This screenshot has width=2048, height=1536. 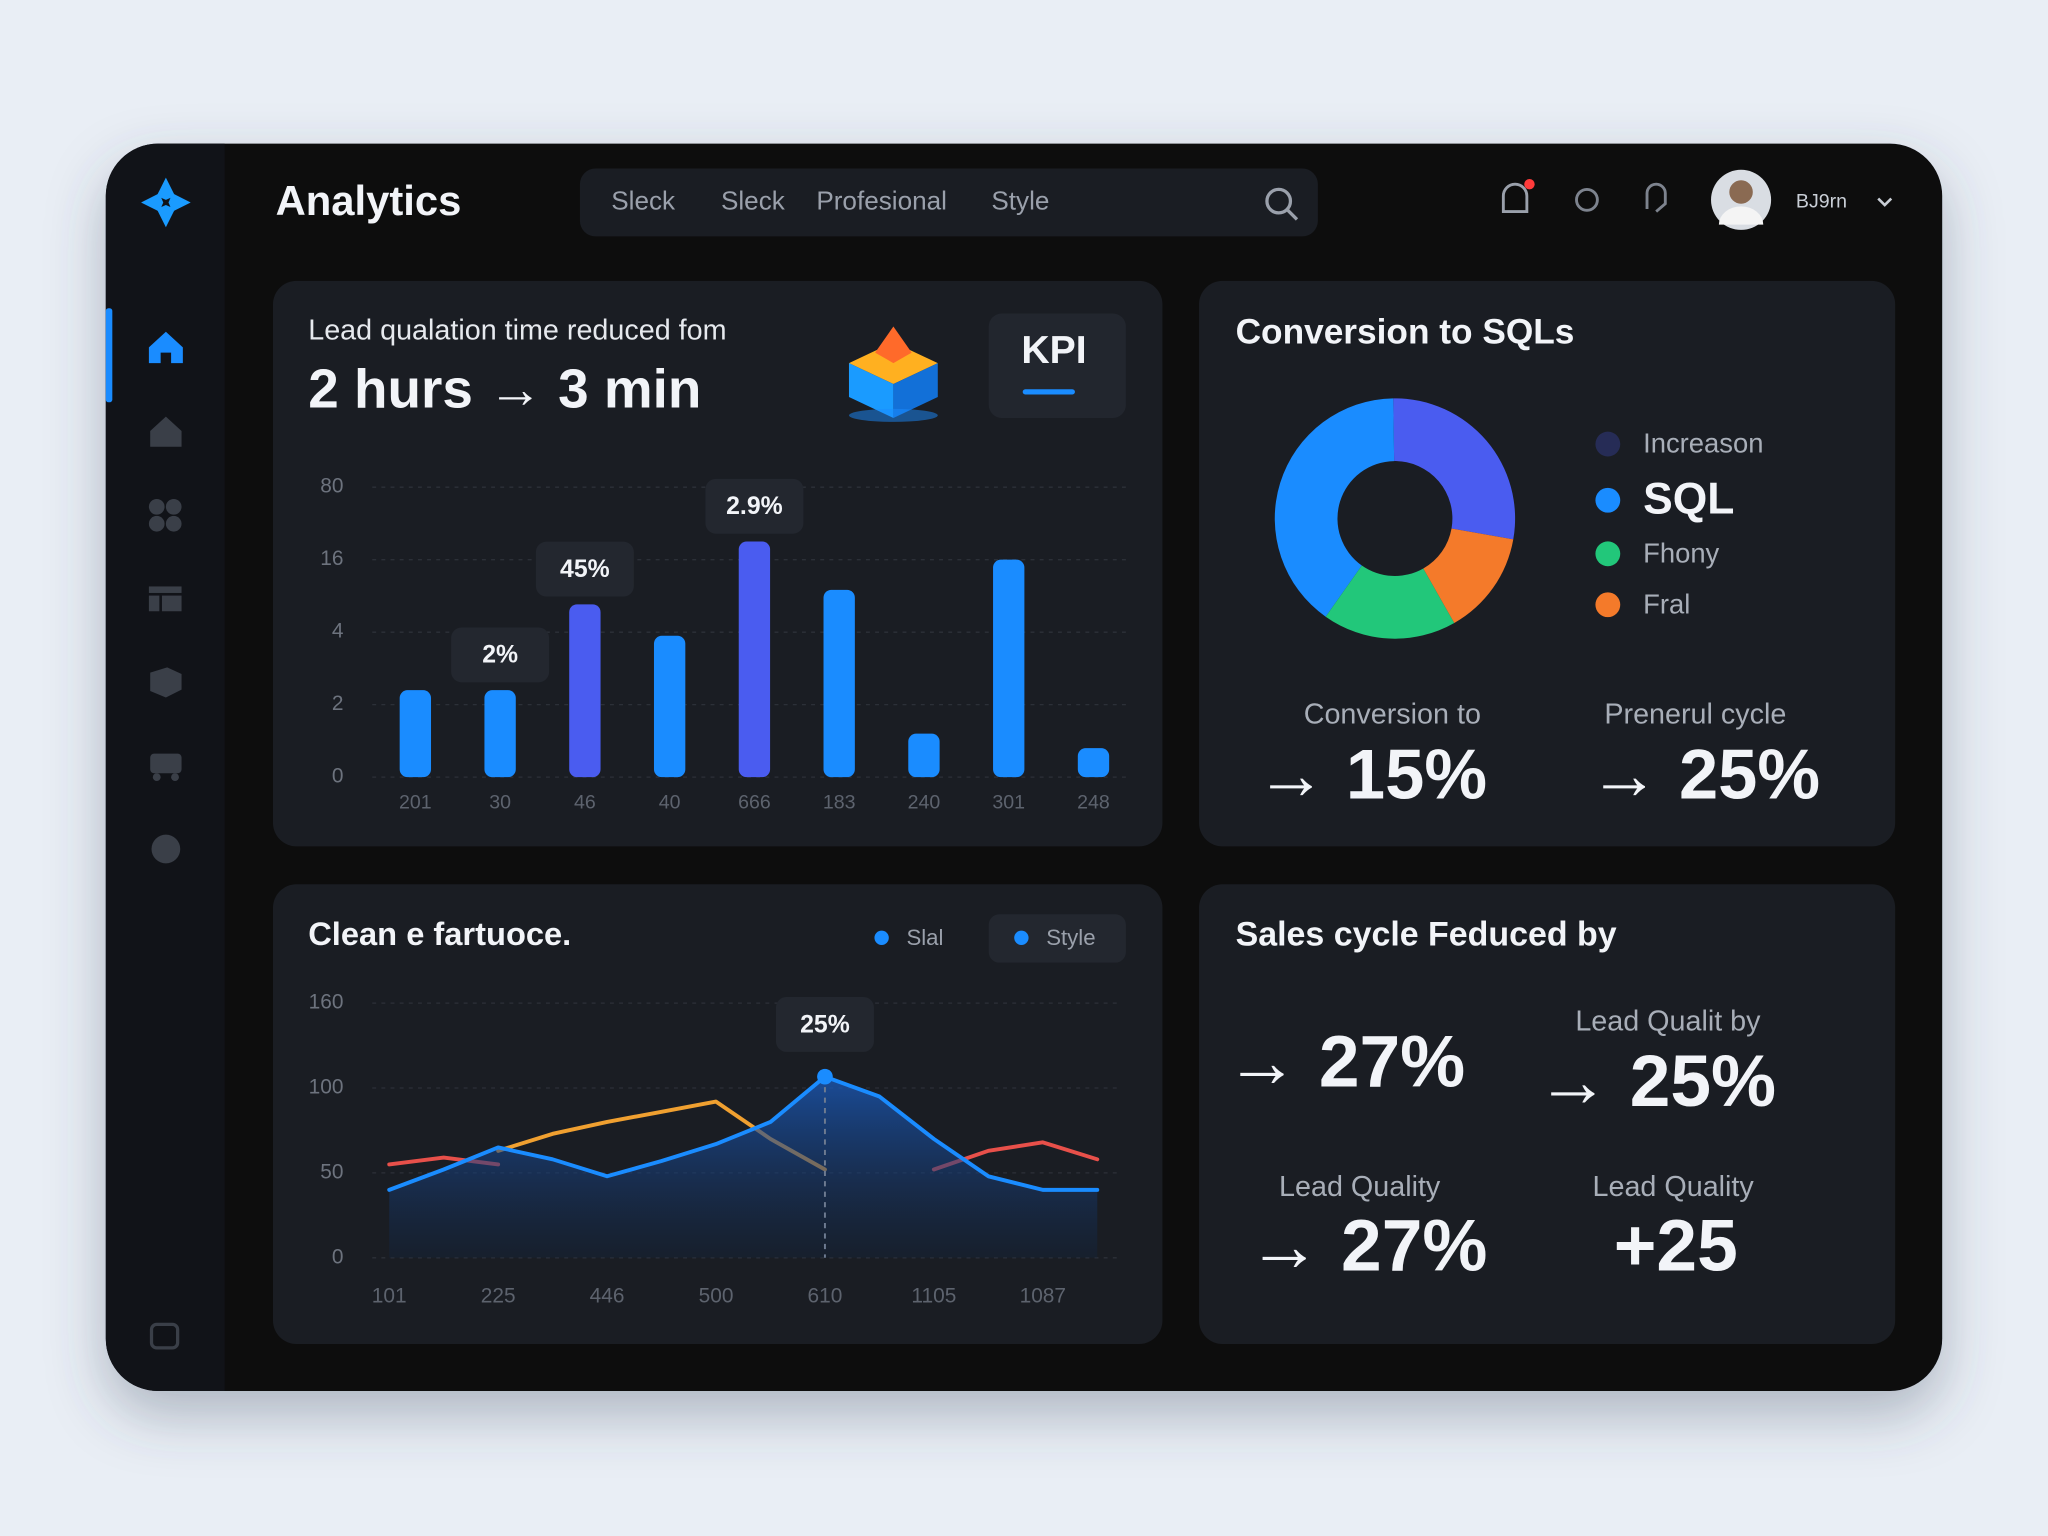 What do you see at coordinates (165, 347) in the screenshot?
I see `nav-home` at bounding box center [165, 347].